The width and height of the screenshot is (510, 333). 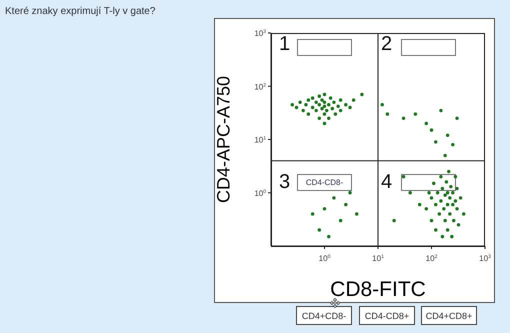 What do you see at coordinates (284, 182) in the screenshot?
I see `annotation: 3` at bounding box center [284, 182].